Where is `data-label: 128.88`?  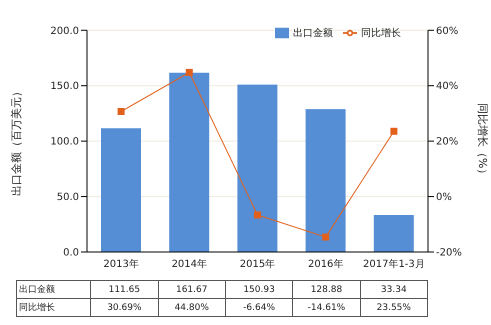
data-label: 128.88 is located at coordinates (326, 289).